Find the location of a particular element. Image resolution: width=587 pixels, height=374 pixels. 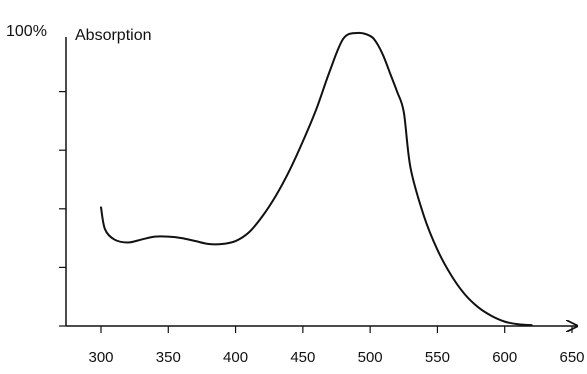

x-tick-label-500: 500 is located at coordinates (370, 357).